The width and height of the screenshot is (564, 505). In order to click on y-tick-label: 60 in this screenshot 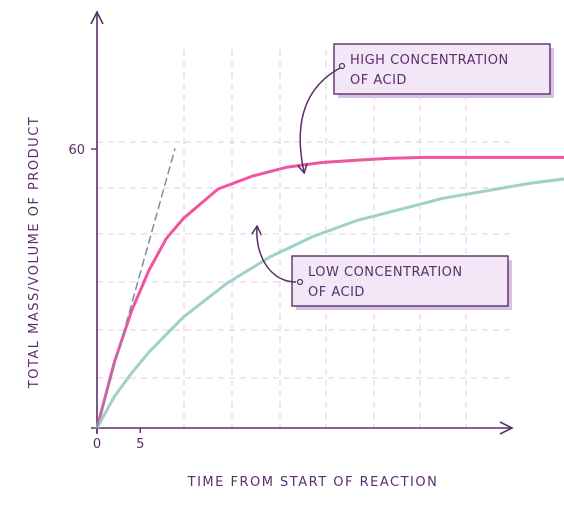, I will do `click(76, 150)`.